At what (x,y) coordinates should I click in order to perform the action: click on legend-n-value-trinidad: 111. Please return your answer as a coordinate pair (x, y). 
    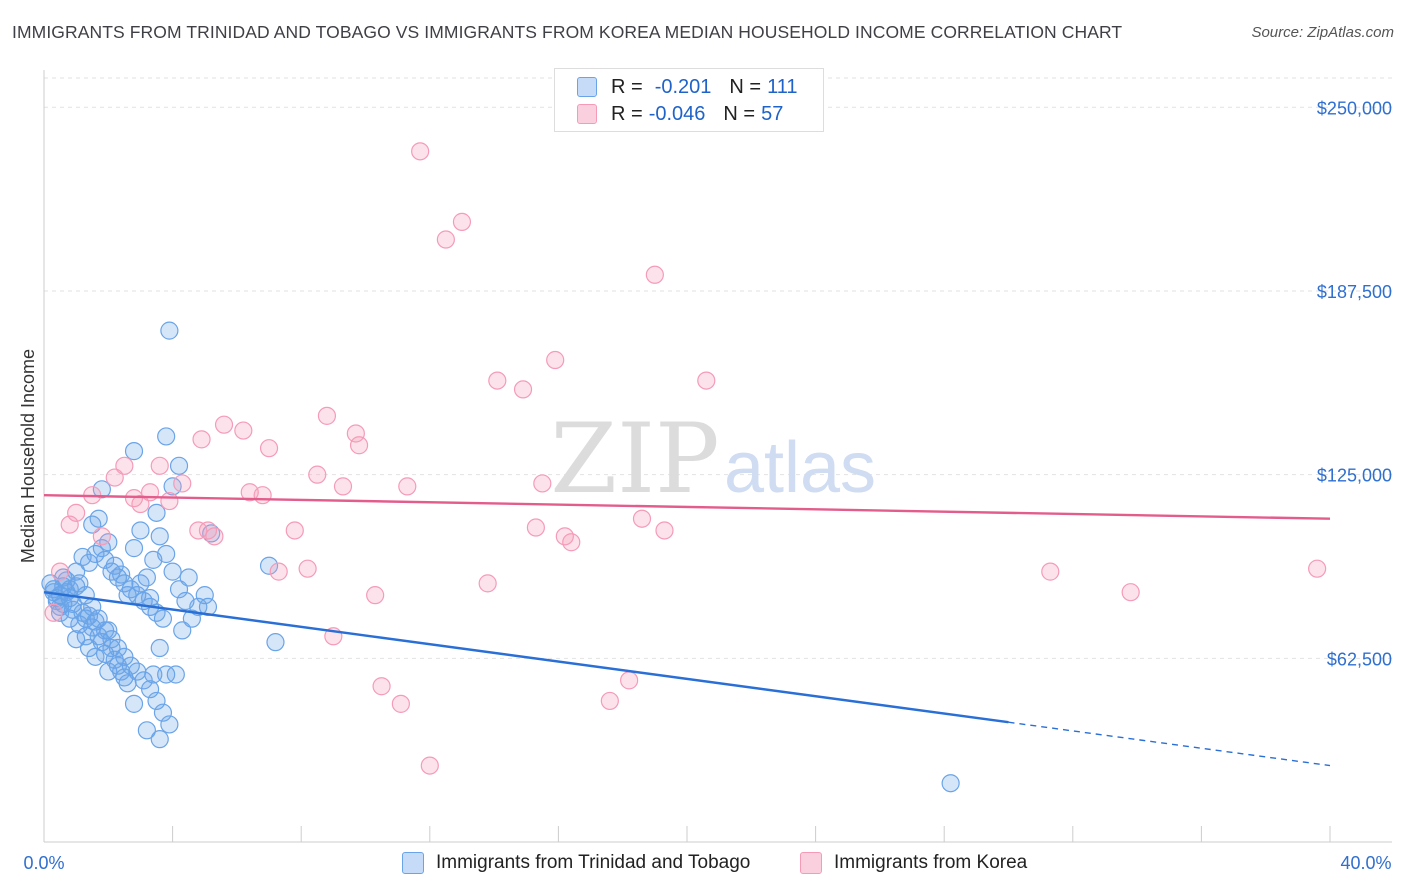
    Looking at the image, I should click on (782, 86).